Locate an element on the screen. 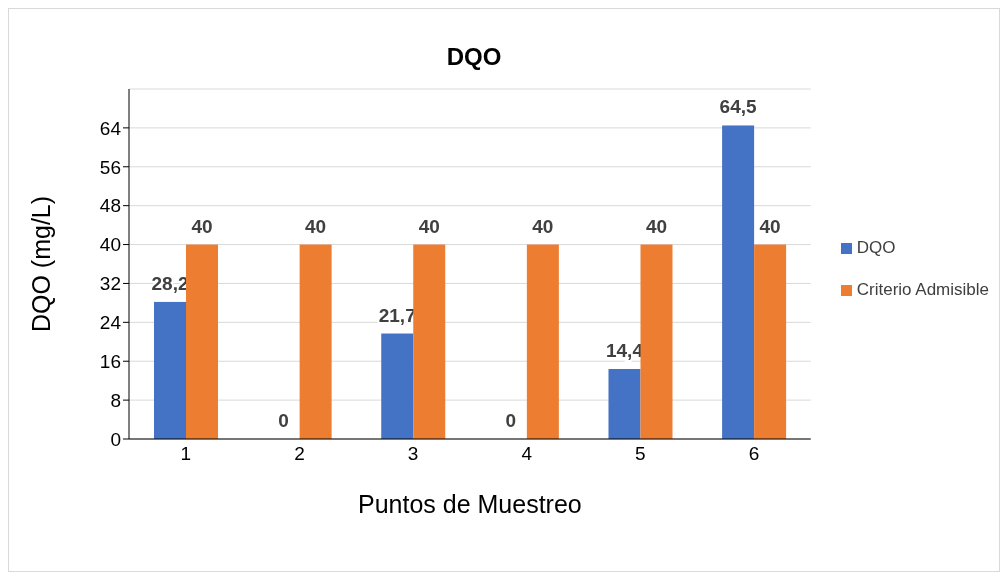 This screenshot has width=1008, height=581. y-tick-label: 16 is located at coordinates (110, 361).